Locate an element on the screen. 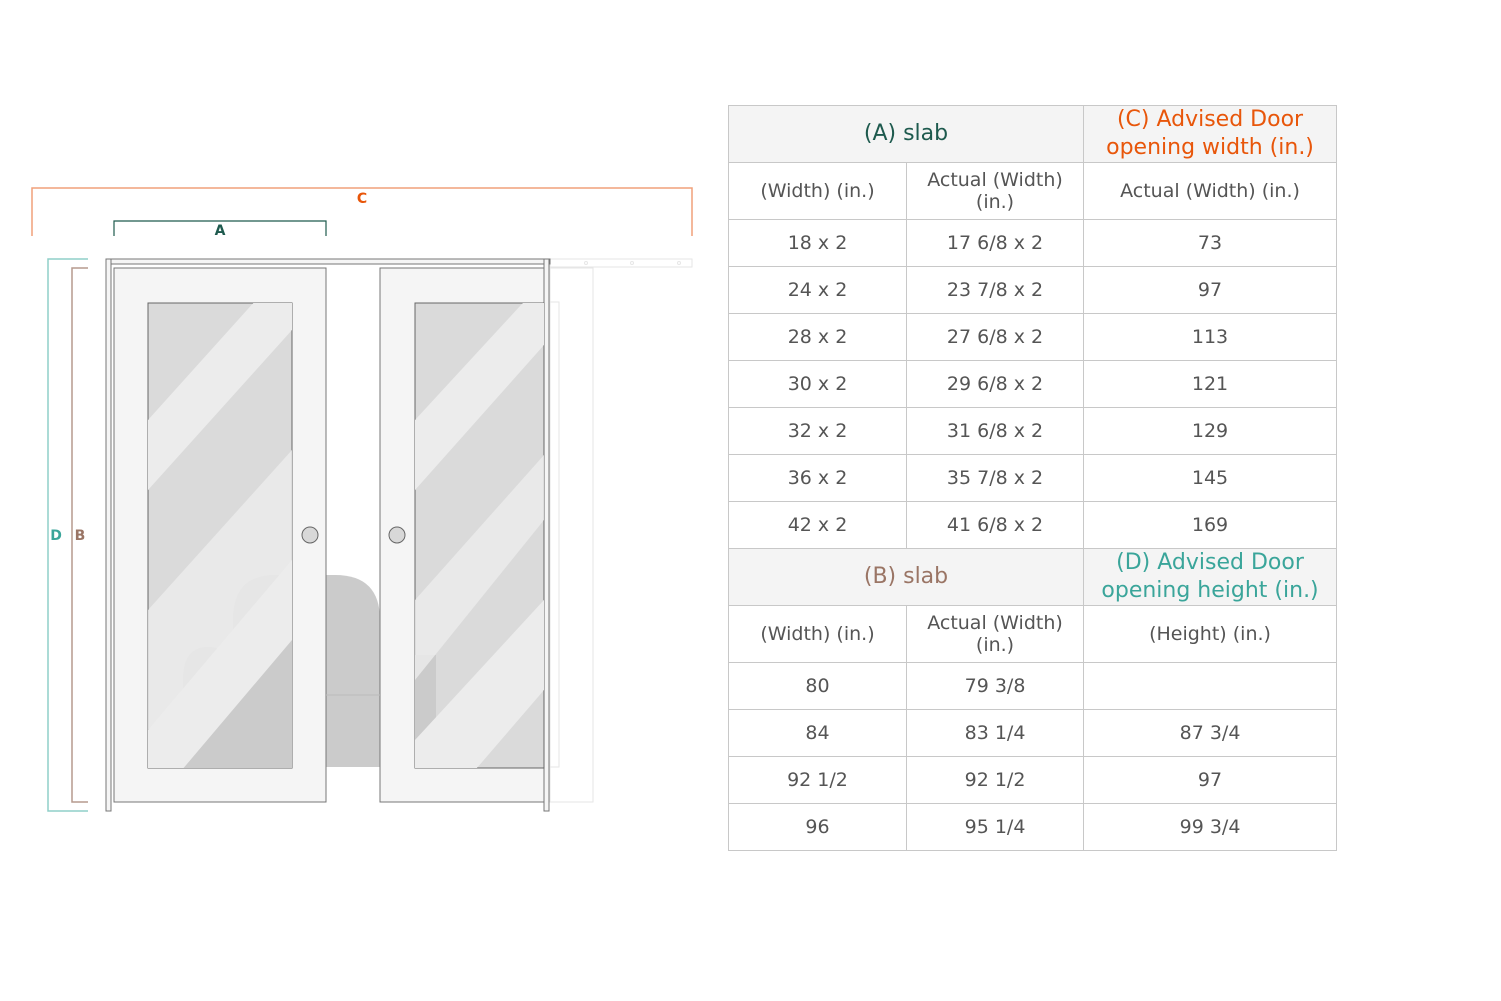  table-cell: 18 x 2 is located at coordinates (817, 243).